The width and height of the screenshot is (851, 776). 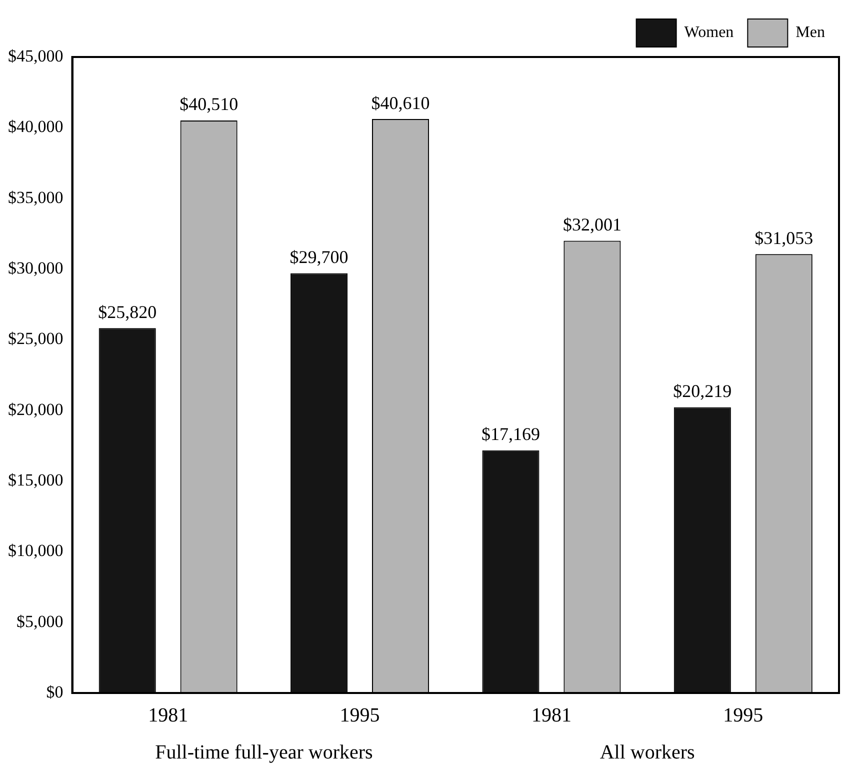 I want to click on text: All workers, so click(x=648, y=752).